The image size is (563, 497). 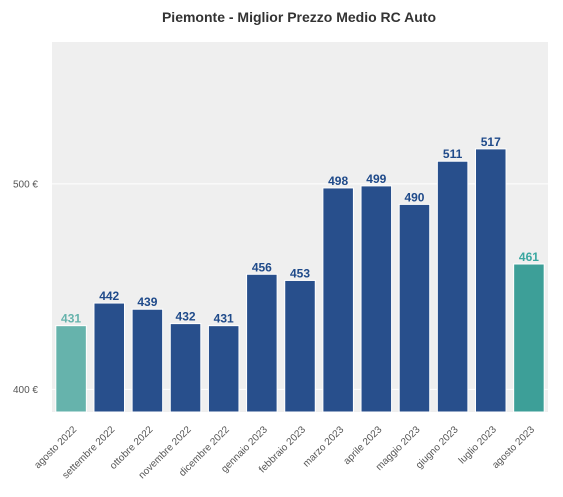 I want to click on data-label: 453, so click(x=300, y=273).